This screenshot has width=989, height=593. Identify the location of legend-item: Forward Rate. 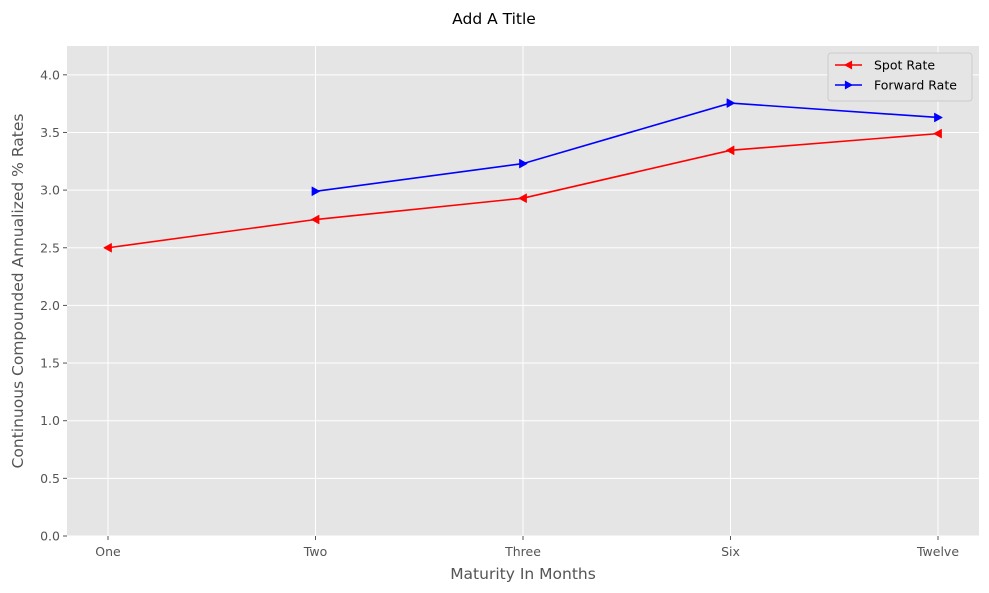
(896, 85).